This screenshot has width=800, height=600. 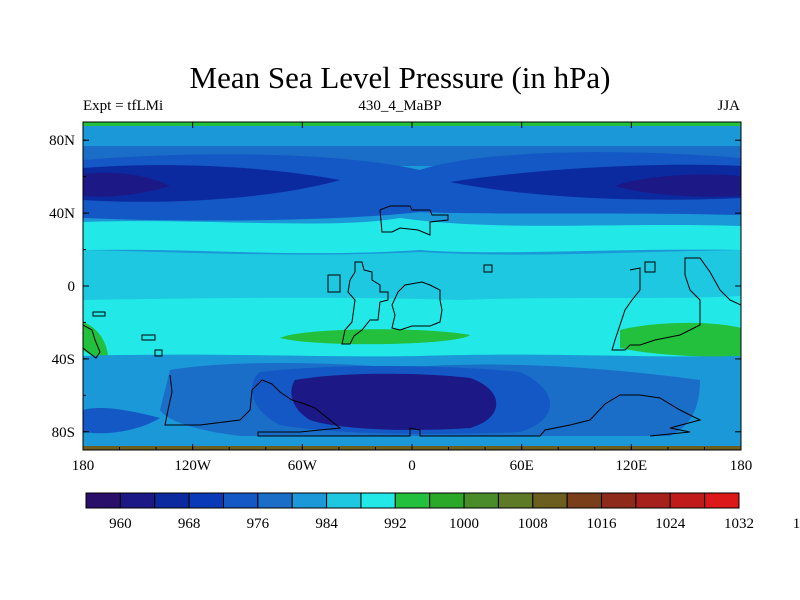 What do you see at coordinates (63, 433) in the screenshot?
I see `y-tick-label: 80S` at bounding box center [63, 433].